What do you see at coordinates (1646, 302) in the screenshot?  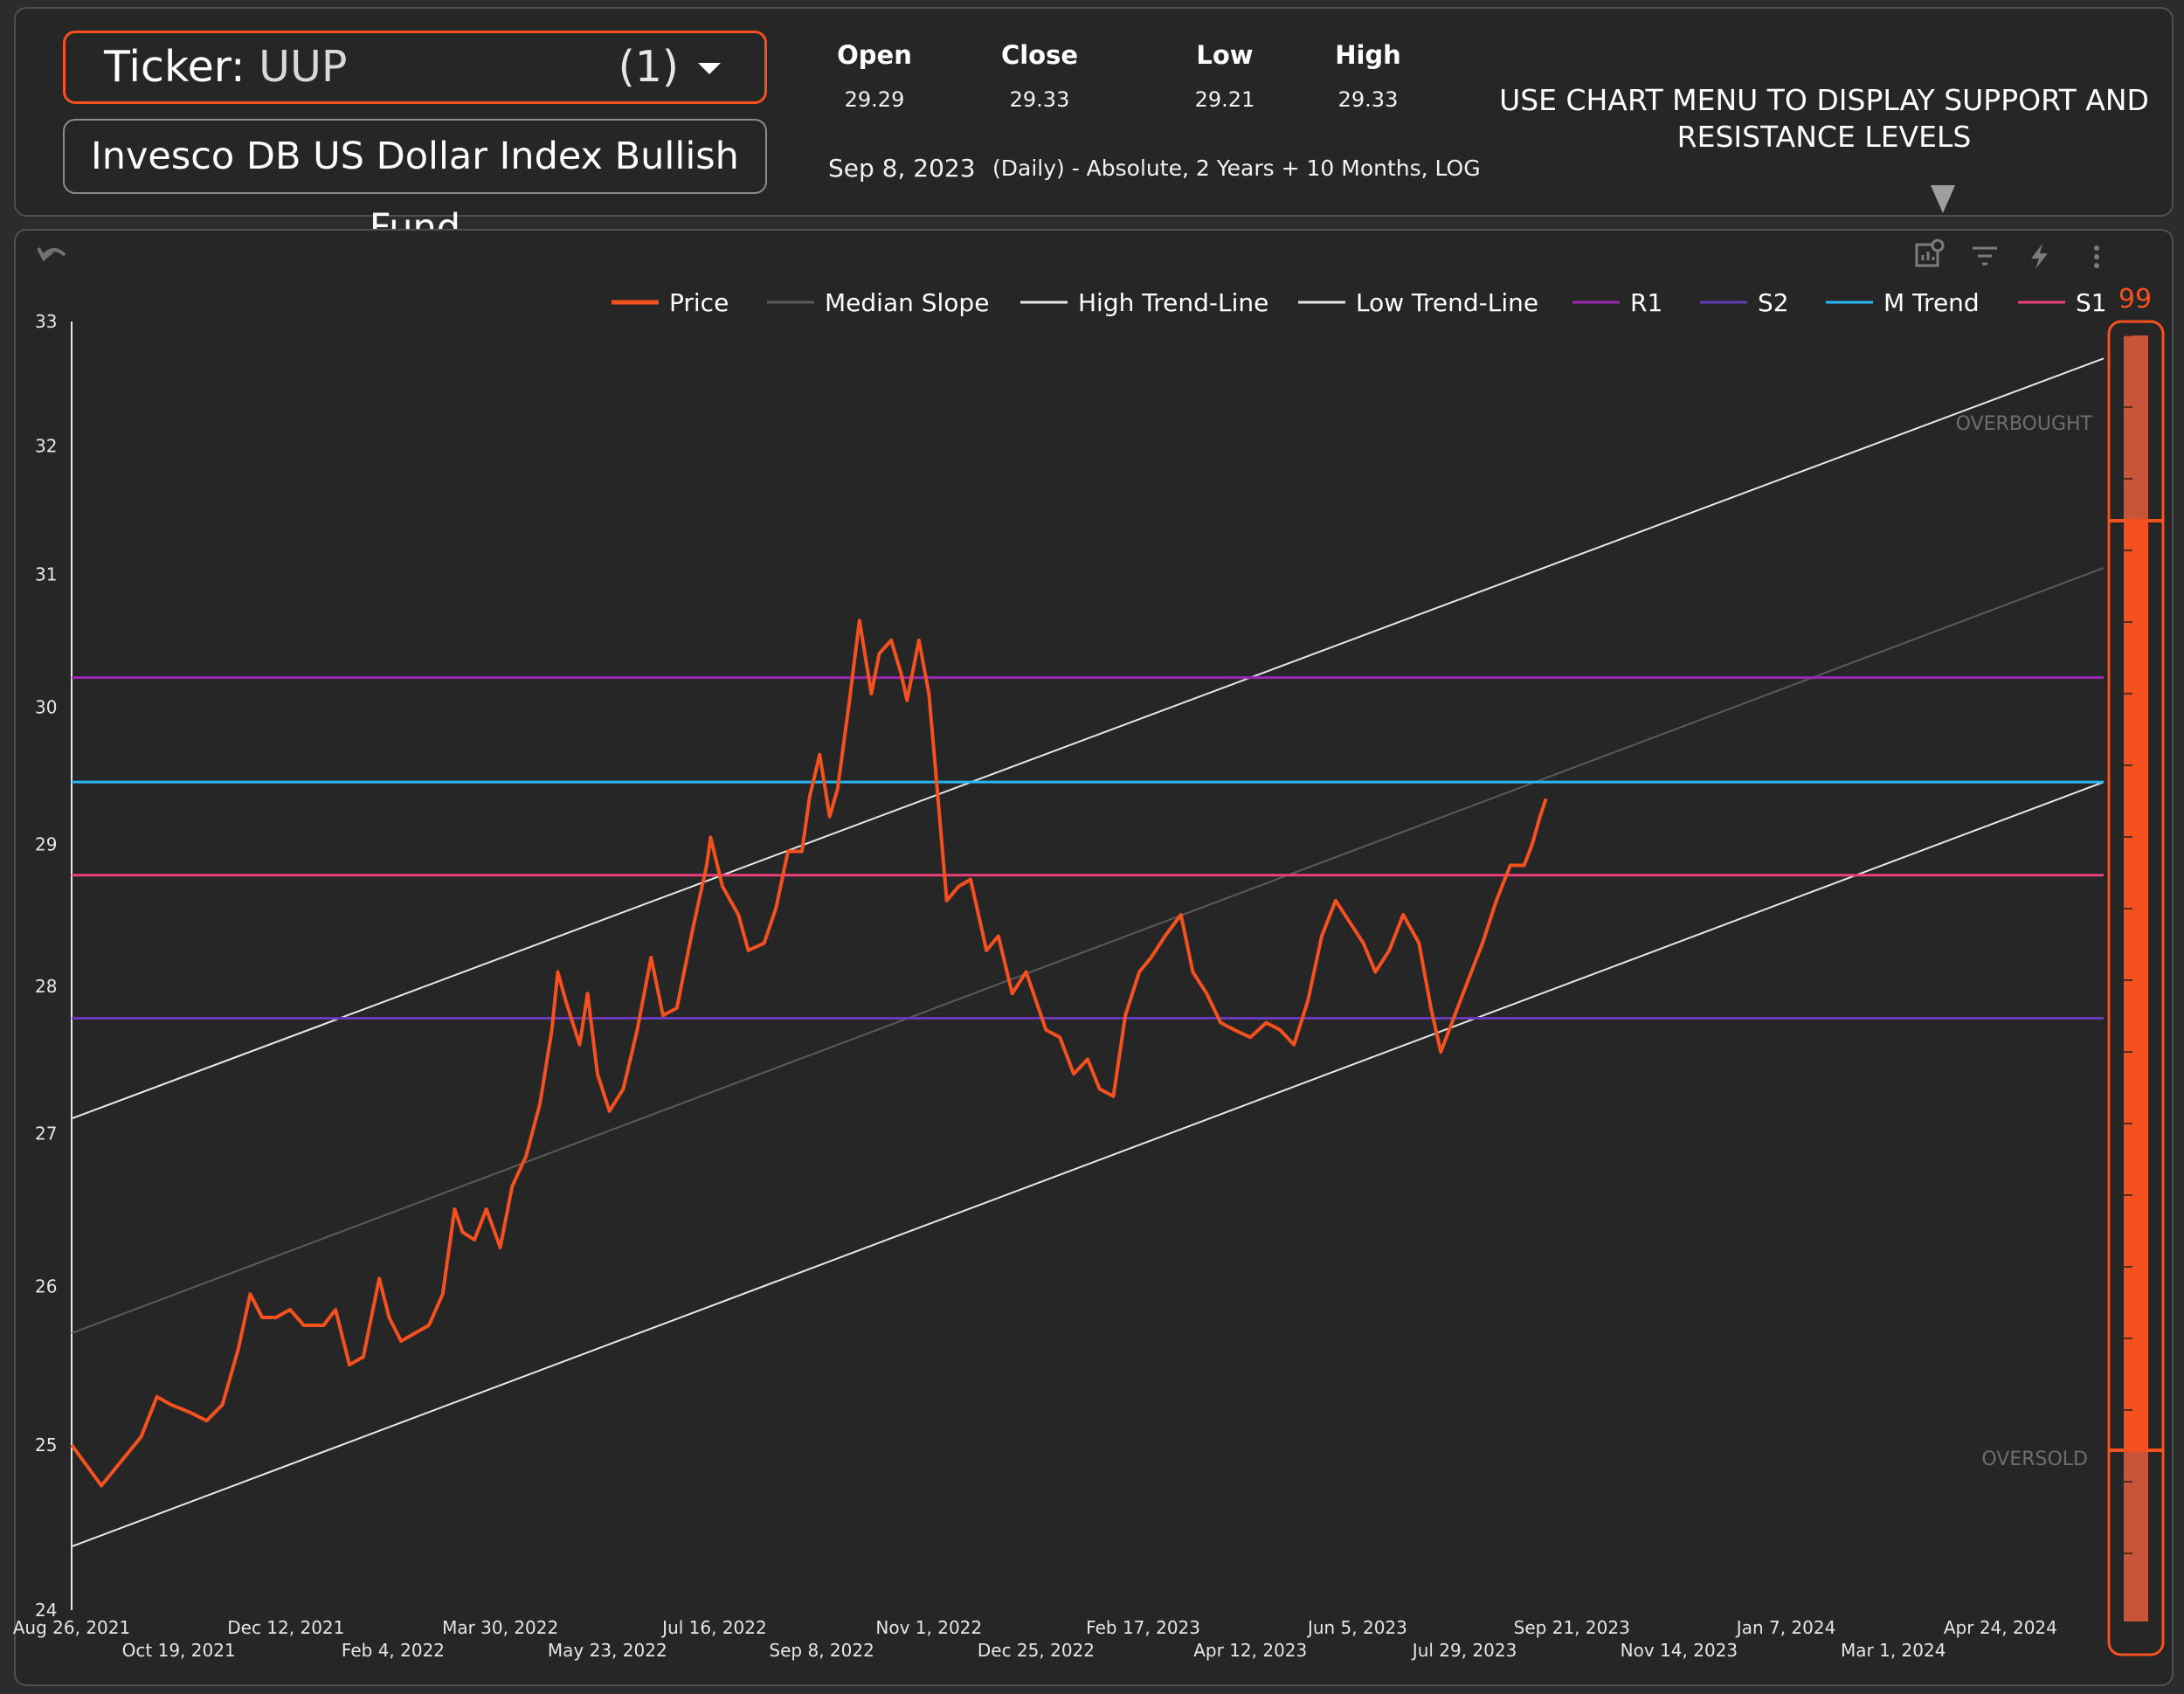 I see `legend-label: R1` at bounding box center [1646, 302].